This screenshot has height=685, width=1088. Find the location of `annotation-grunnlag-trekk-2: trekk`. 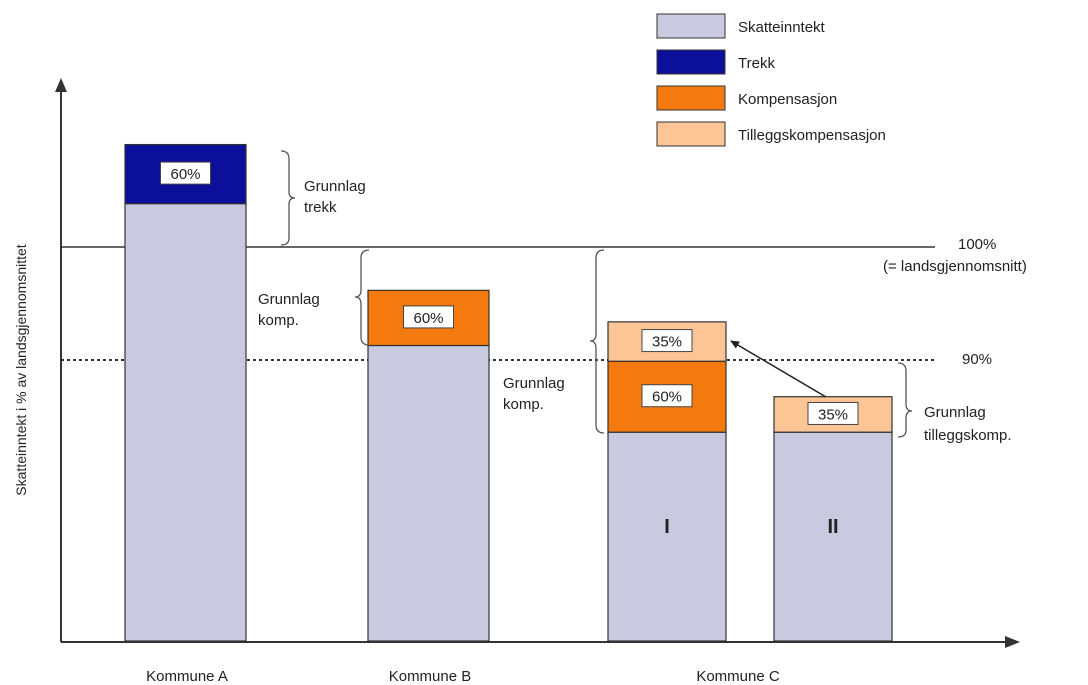

annotation-grunnlag-trekk-2: trekk is located at coordinates (320, 207).